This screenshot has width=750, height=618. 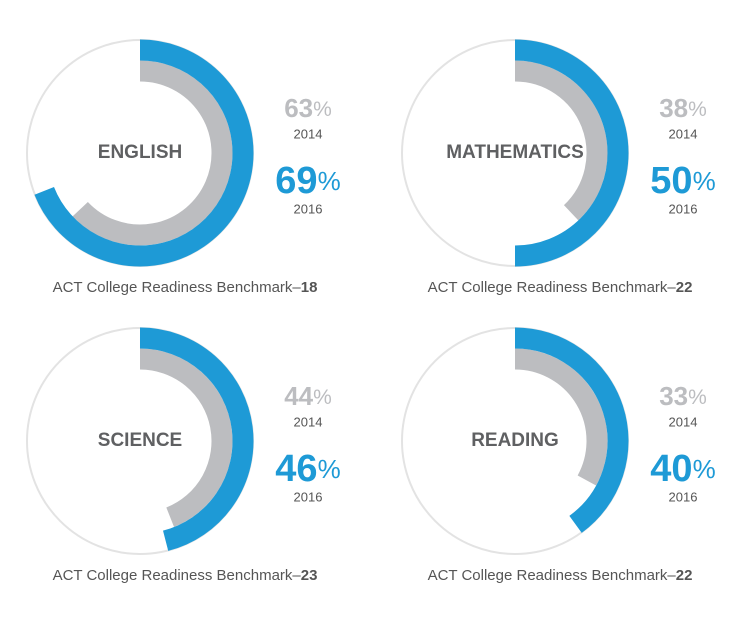 What do you see at coordinates (309, 575) in the screenshot?
I see `benchmark-value: 23` at bounding box center [309, 575].